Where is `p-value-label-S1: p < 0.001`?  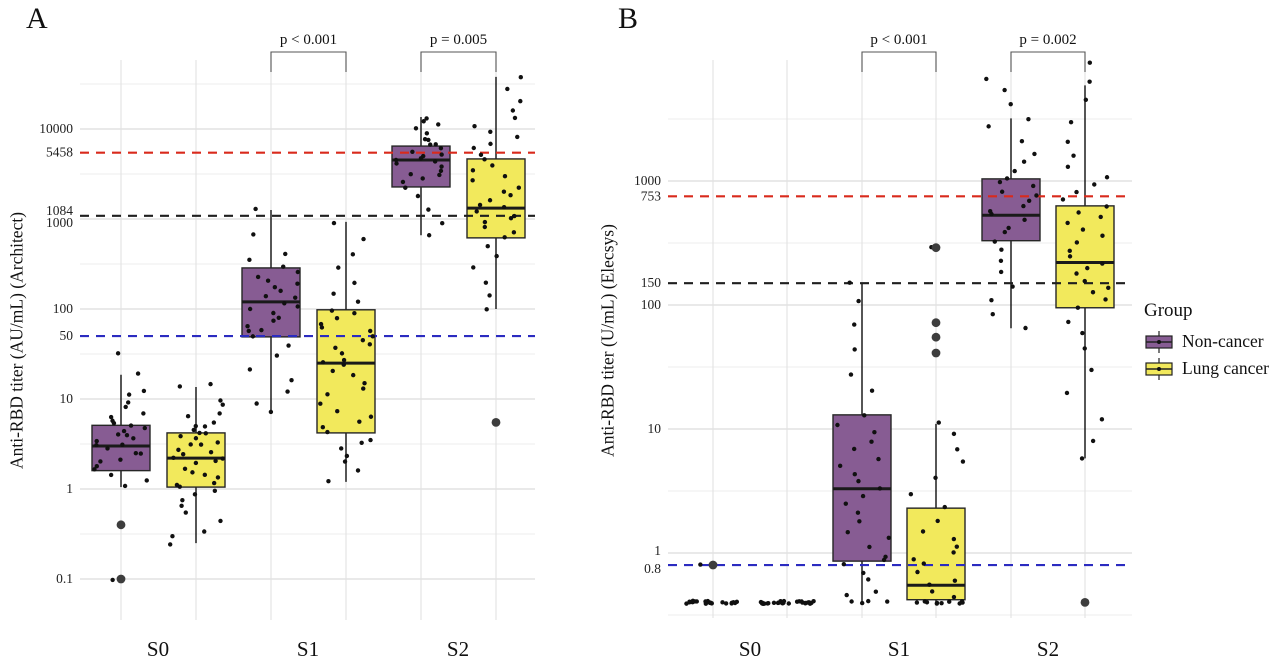 p-value-label-S1: p < 0.001 is located at coordinates (308, 40).